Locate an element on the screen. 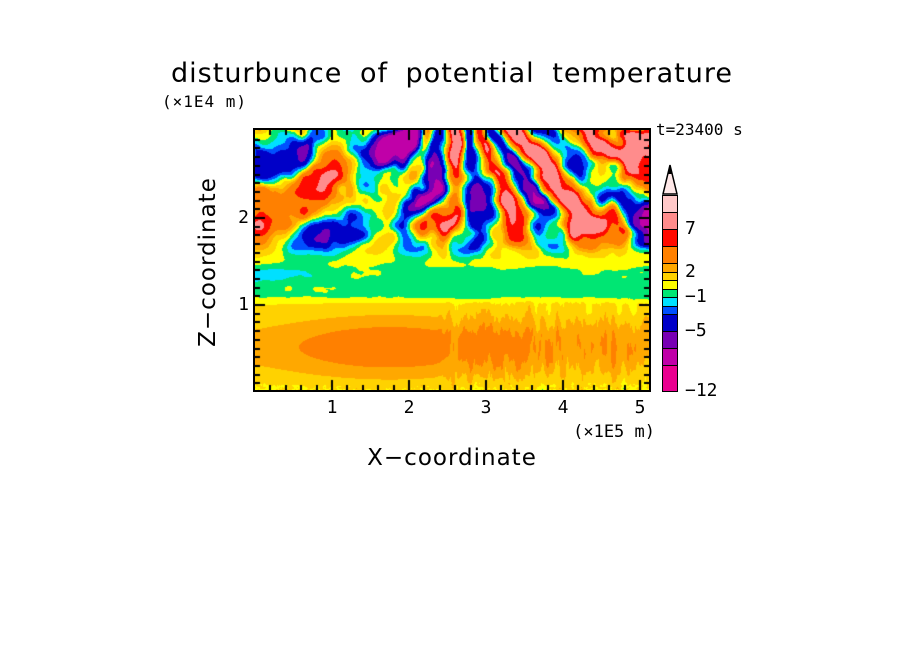  x-axis-label: X−coordinate is located at coordinates (452, 458).